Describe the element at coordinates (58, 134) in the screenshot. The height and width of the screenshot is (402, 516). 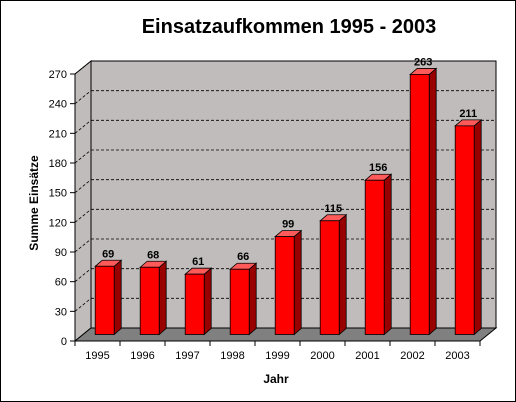
I see `y-tick-label: 210` at that location.